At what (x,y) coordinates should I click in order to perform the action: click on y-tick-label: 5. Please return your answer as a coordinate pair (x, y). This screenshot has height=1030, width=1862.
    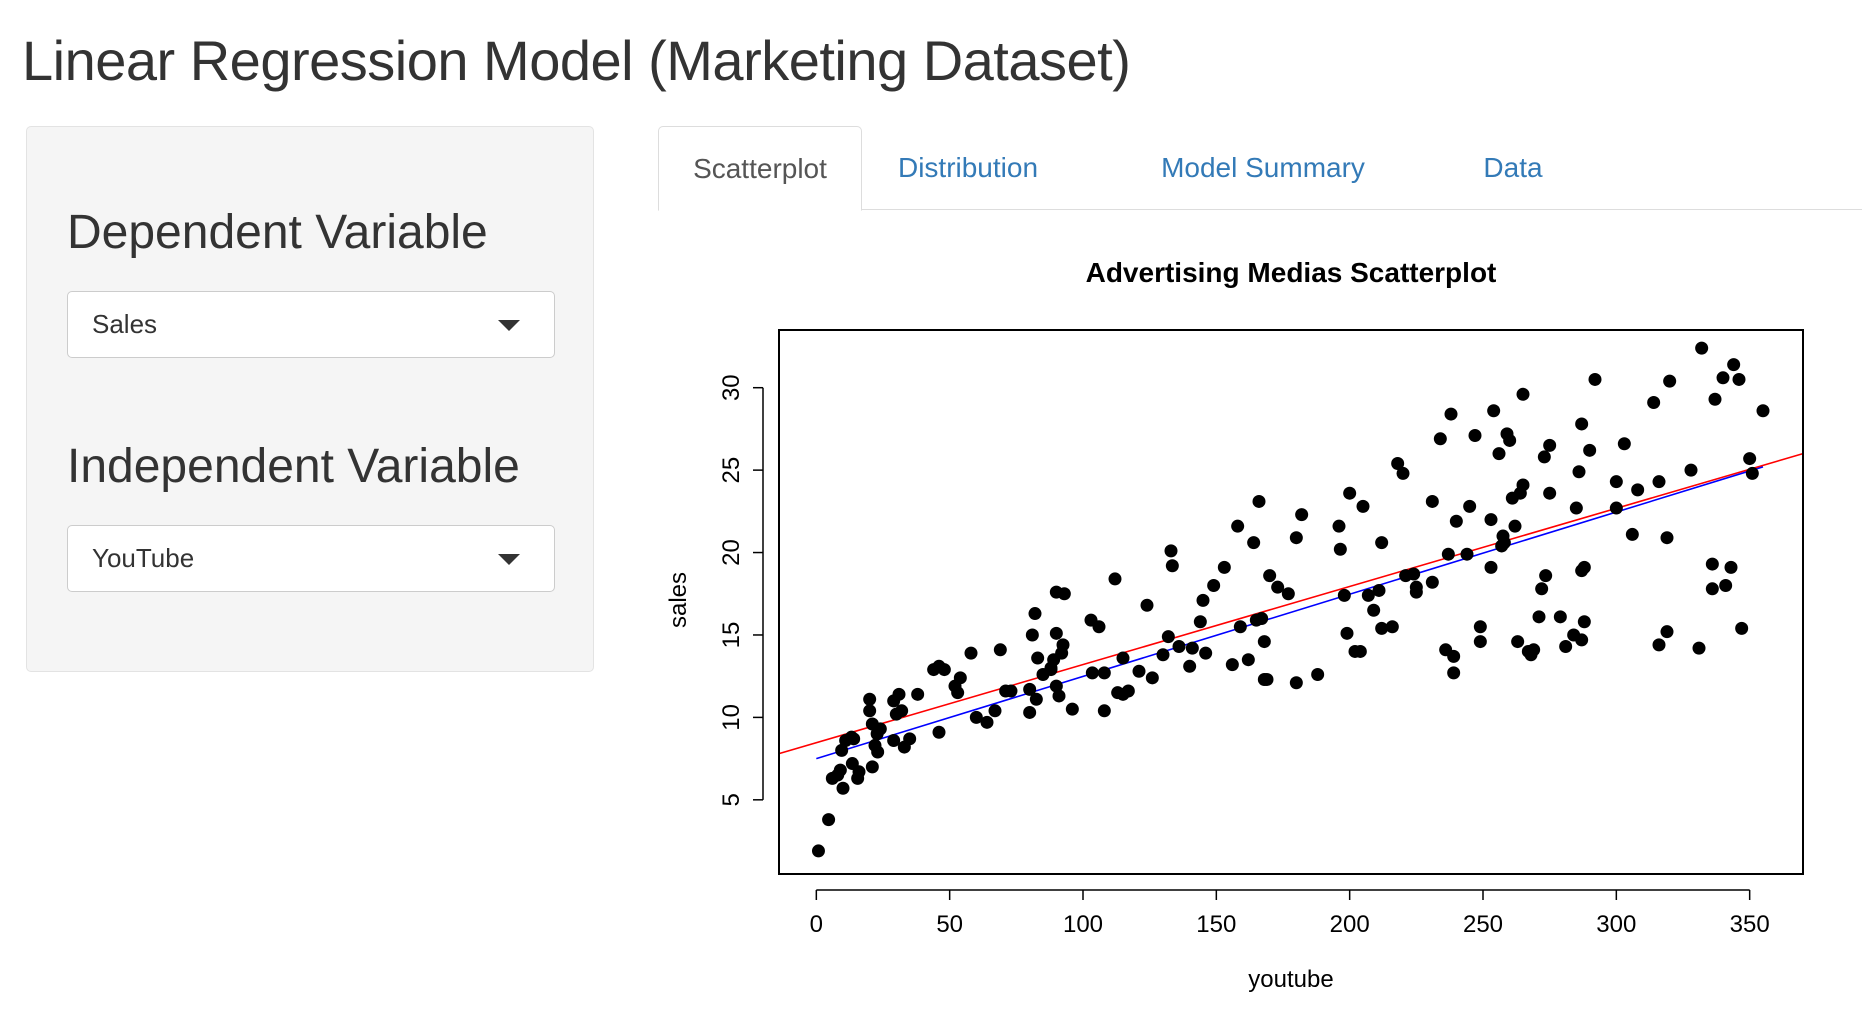
    Looking at the image, I should click on (731, 799).